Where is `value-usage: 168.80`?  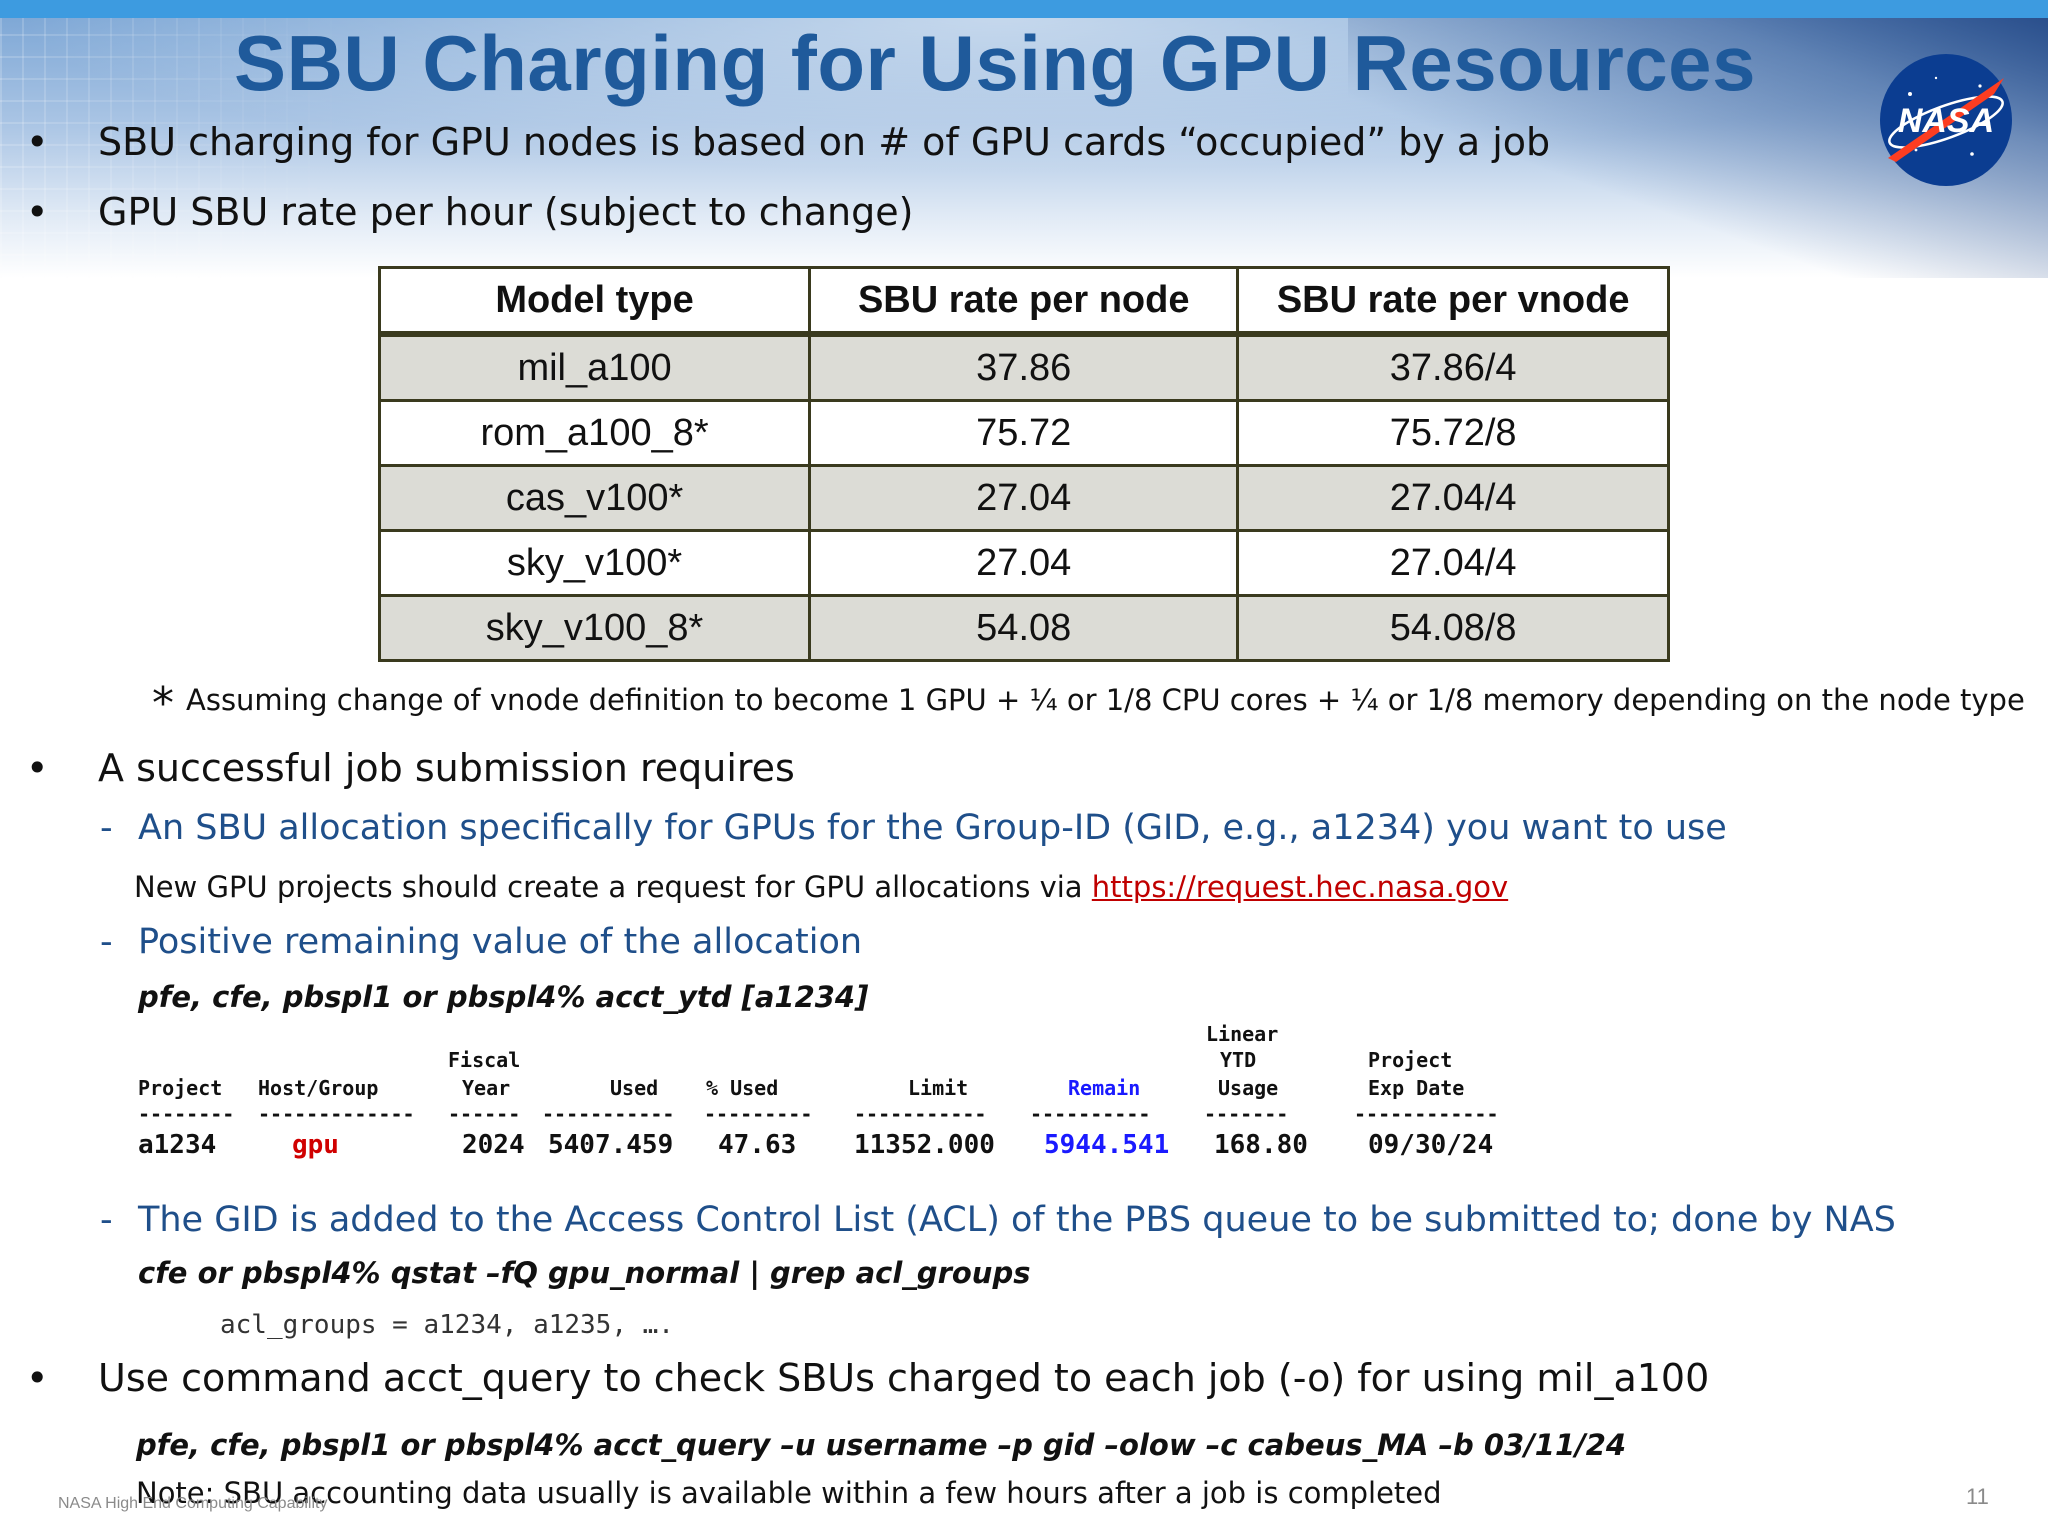 value-usage: 168.80 is located at coordinates (1261, 1145).